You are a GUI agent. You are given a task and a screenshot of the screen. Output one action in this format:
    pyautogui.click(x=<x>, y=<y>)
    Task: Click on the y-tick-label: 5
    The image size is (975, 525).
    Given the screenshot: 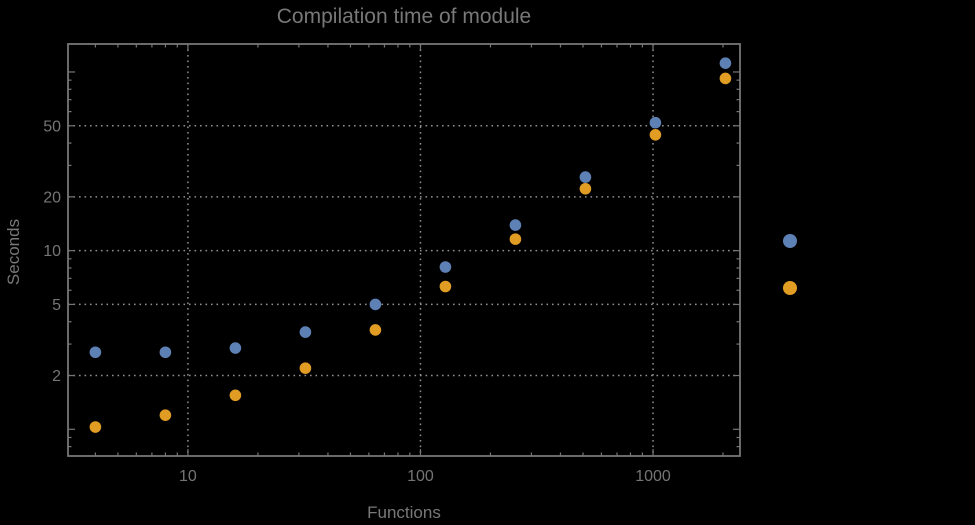 What is the action you would take?
    pyautogui.click(x=56, y=305)
    